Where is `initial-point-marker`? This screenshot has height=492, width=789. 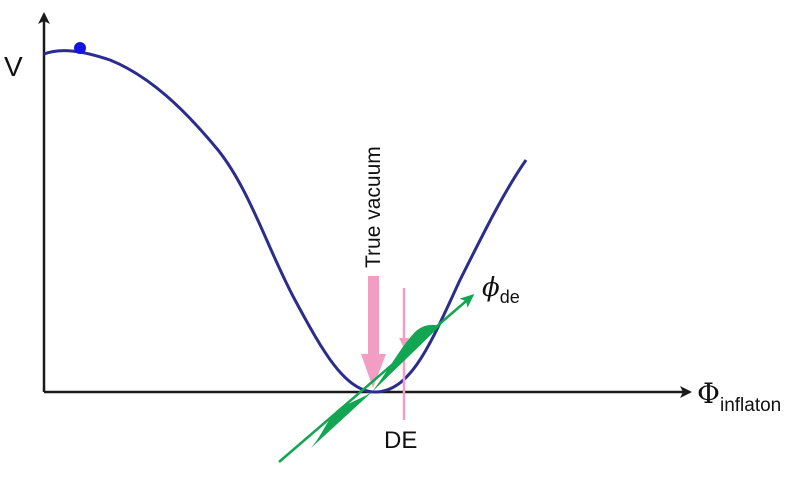 initial-point-marker is located at coordinates (80, 48).